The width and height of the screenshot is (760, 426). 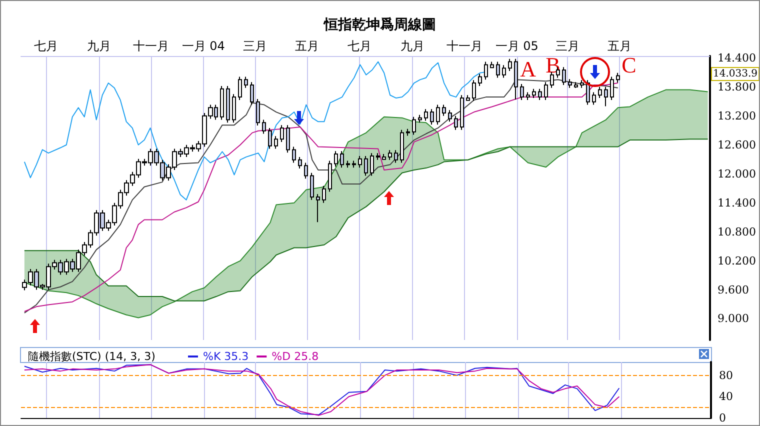 What do you see at coordinates (735, 74) in the screenshot?
I see `text: 14.033.9` at bounding box center [735, 74].